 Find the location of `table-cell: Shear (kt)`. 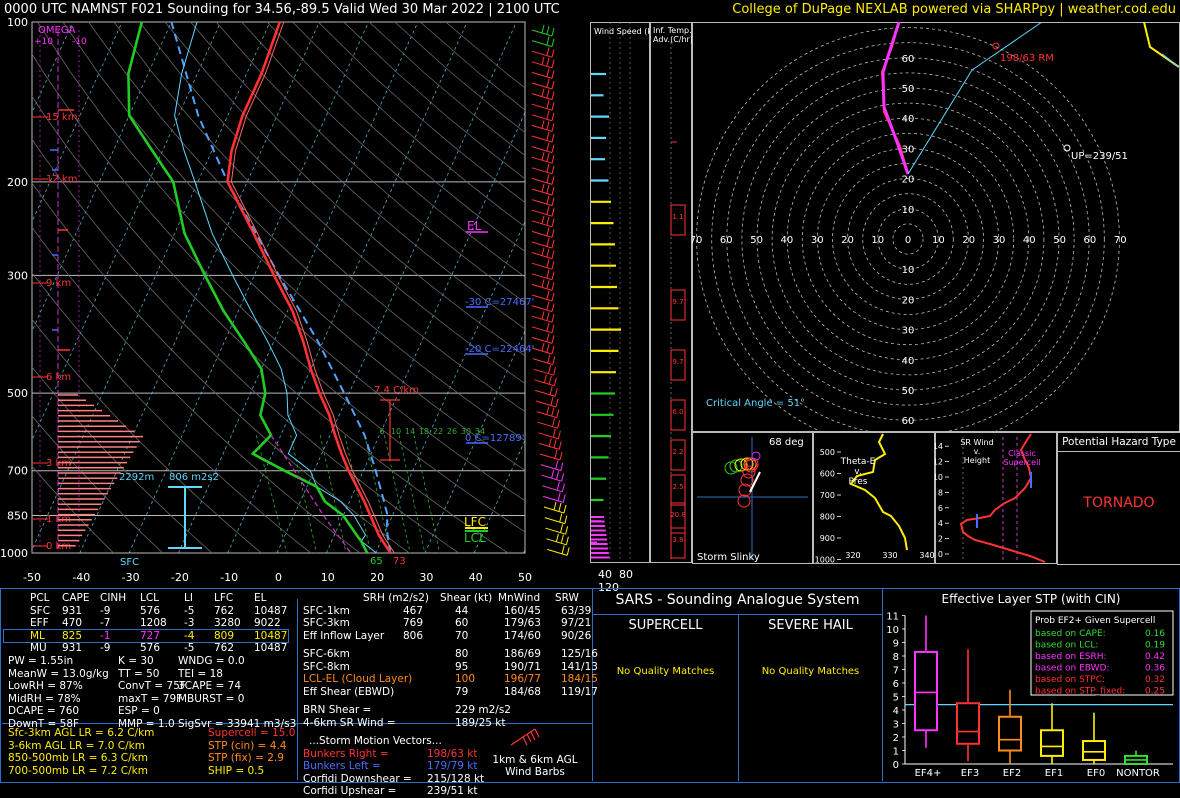

table-cell: Shear (kt) is located at coordinates (466, 598).